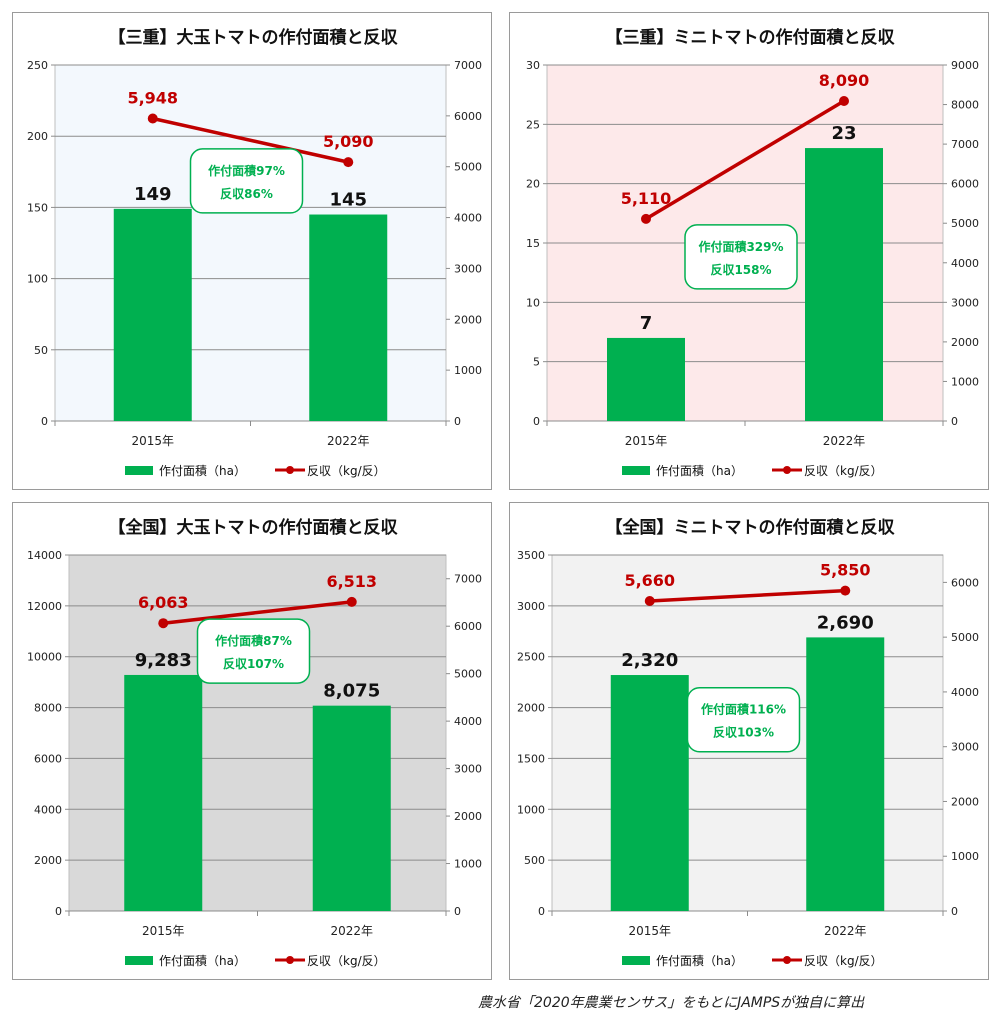  I want to click on left-axis-tick-label: 1000, so click(531, 809).